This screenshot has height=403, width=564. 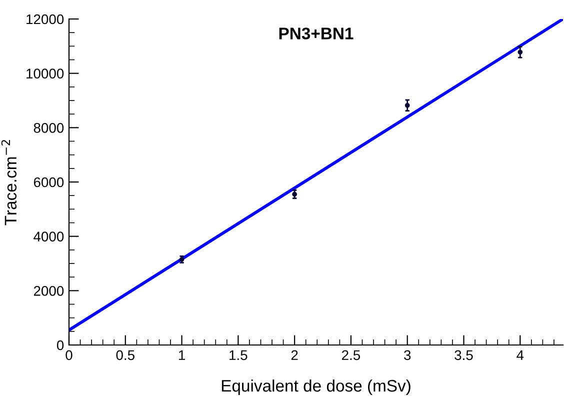 I want to click on y-tick-label: 12000, so click(x=45, y=19).